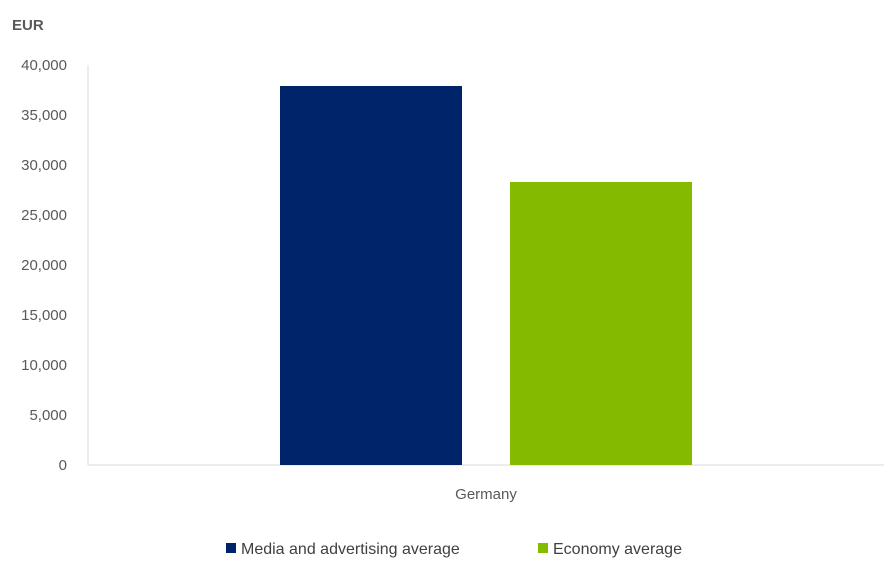 The height and width of the screenshot is (565, 888). Describe the element at coordinates (48, 415) in the screenshot. I see `y-tick-label: 5,000` at that location.